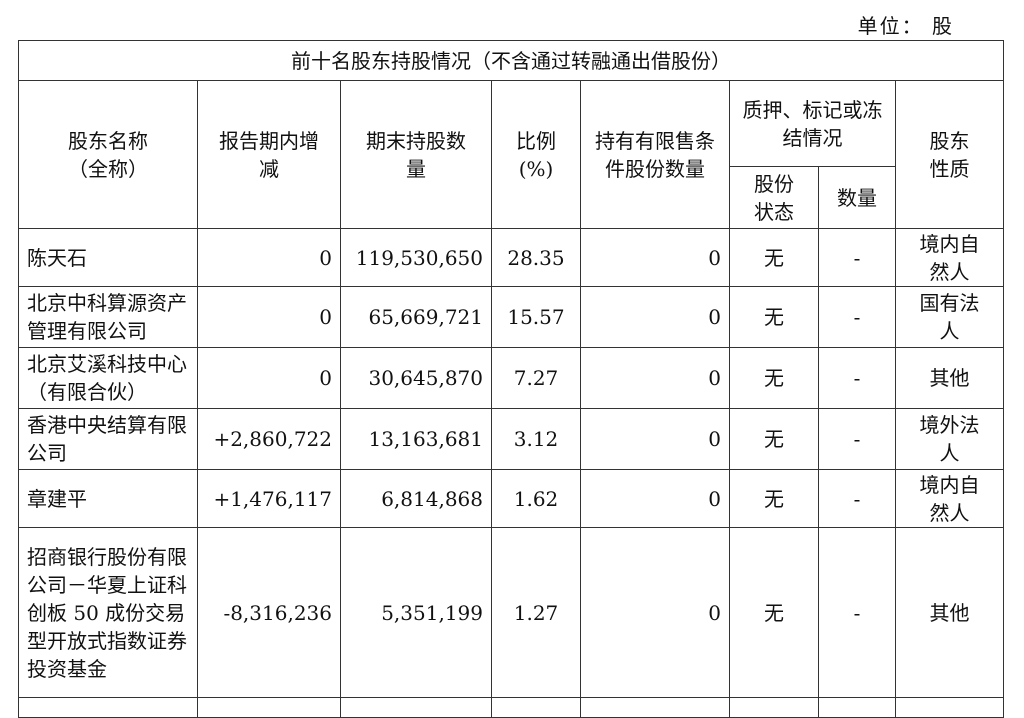  What do you see at coordinates (857, 197) in the screenshot?
I see `header-pledge-qty: 数量` at bounding box center [857, 197].